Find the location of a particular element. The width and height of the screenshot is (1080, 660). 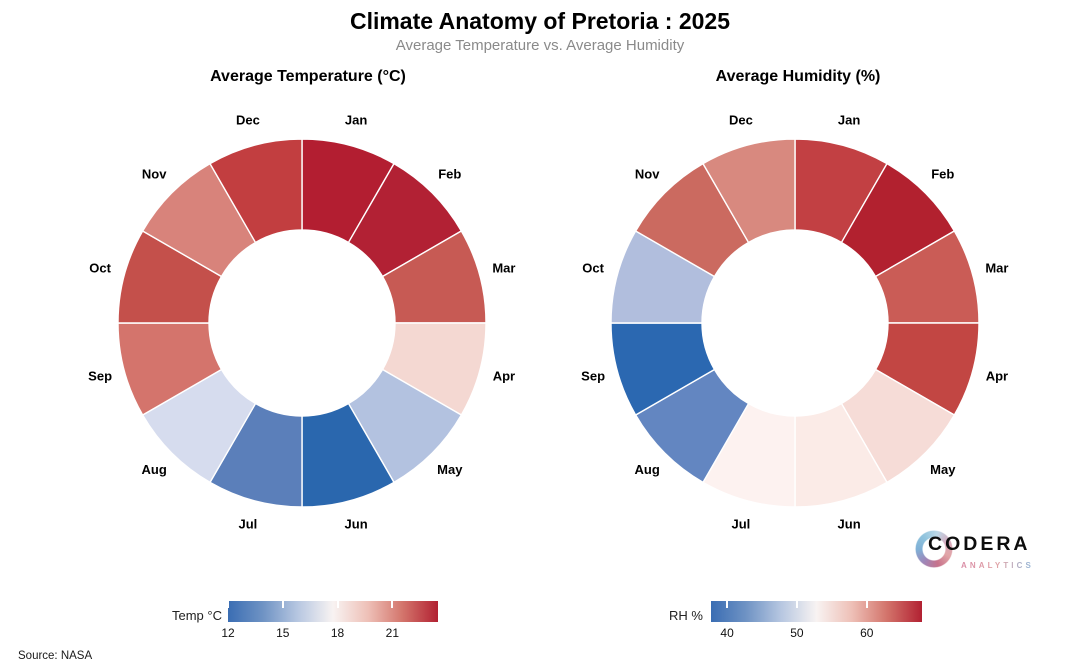

colorbar-tick-label: 21 is located at coordinates (392, 633).